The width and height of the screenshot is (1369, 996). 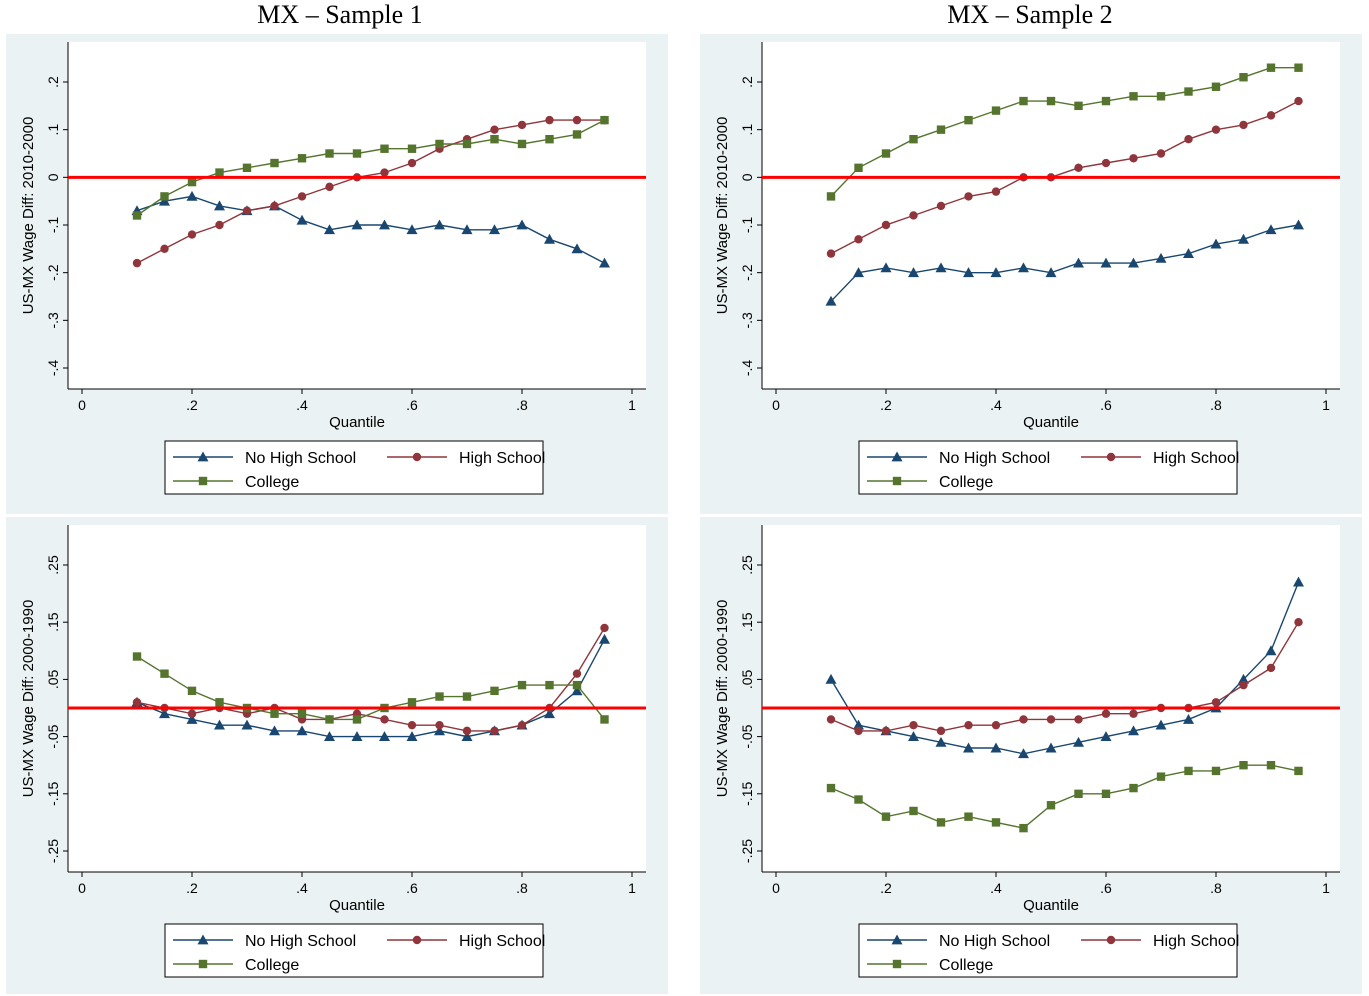 I want to click on y-tick-label: -.3, so click(x=53, y=320).